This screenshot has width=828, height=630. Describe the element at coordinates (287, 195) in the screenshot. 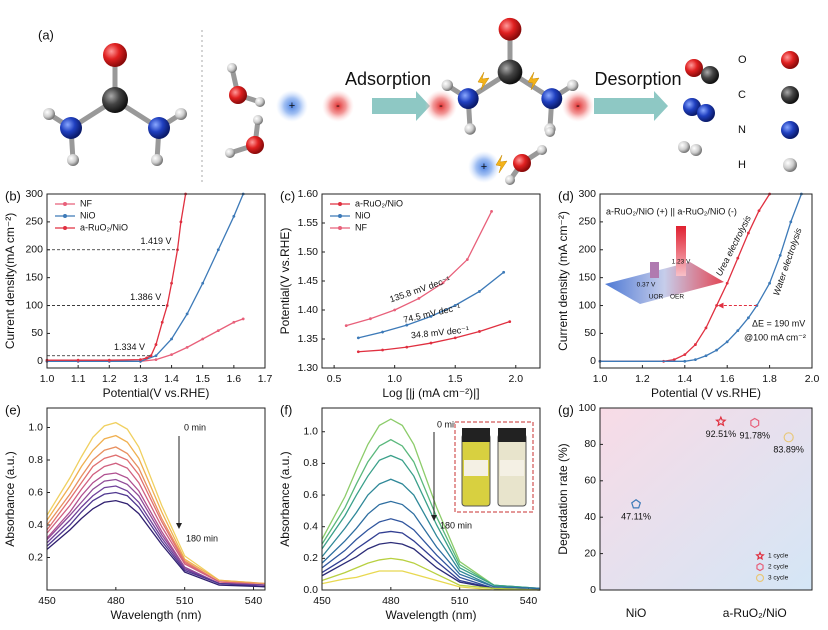

I see `panel-label: (c)` at that location.